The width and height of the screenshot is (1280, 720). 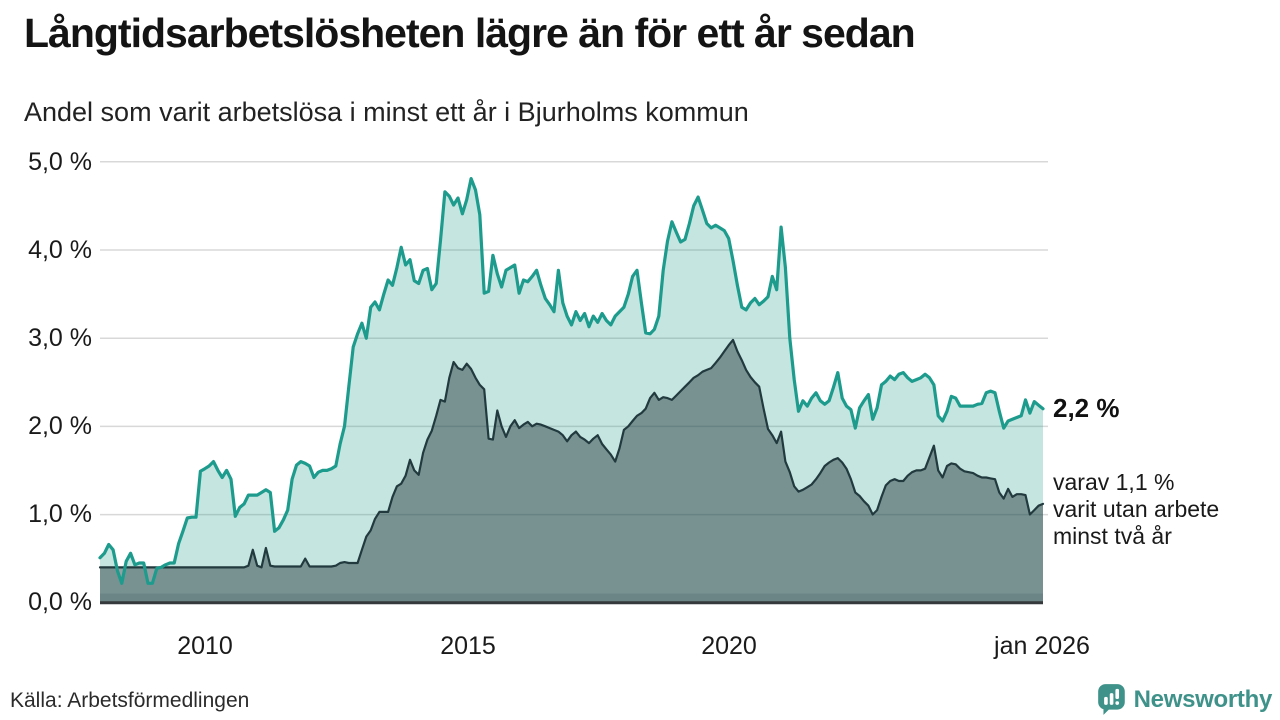 I want to click on y-axis-tick-label: 2,0 %, so click(x=60, y=426).